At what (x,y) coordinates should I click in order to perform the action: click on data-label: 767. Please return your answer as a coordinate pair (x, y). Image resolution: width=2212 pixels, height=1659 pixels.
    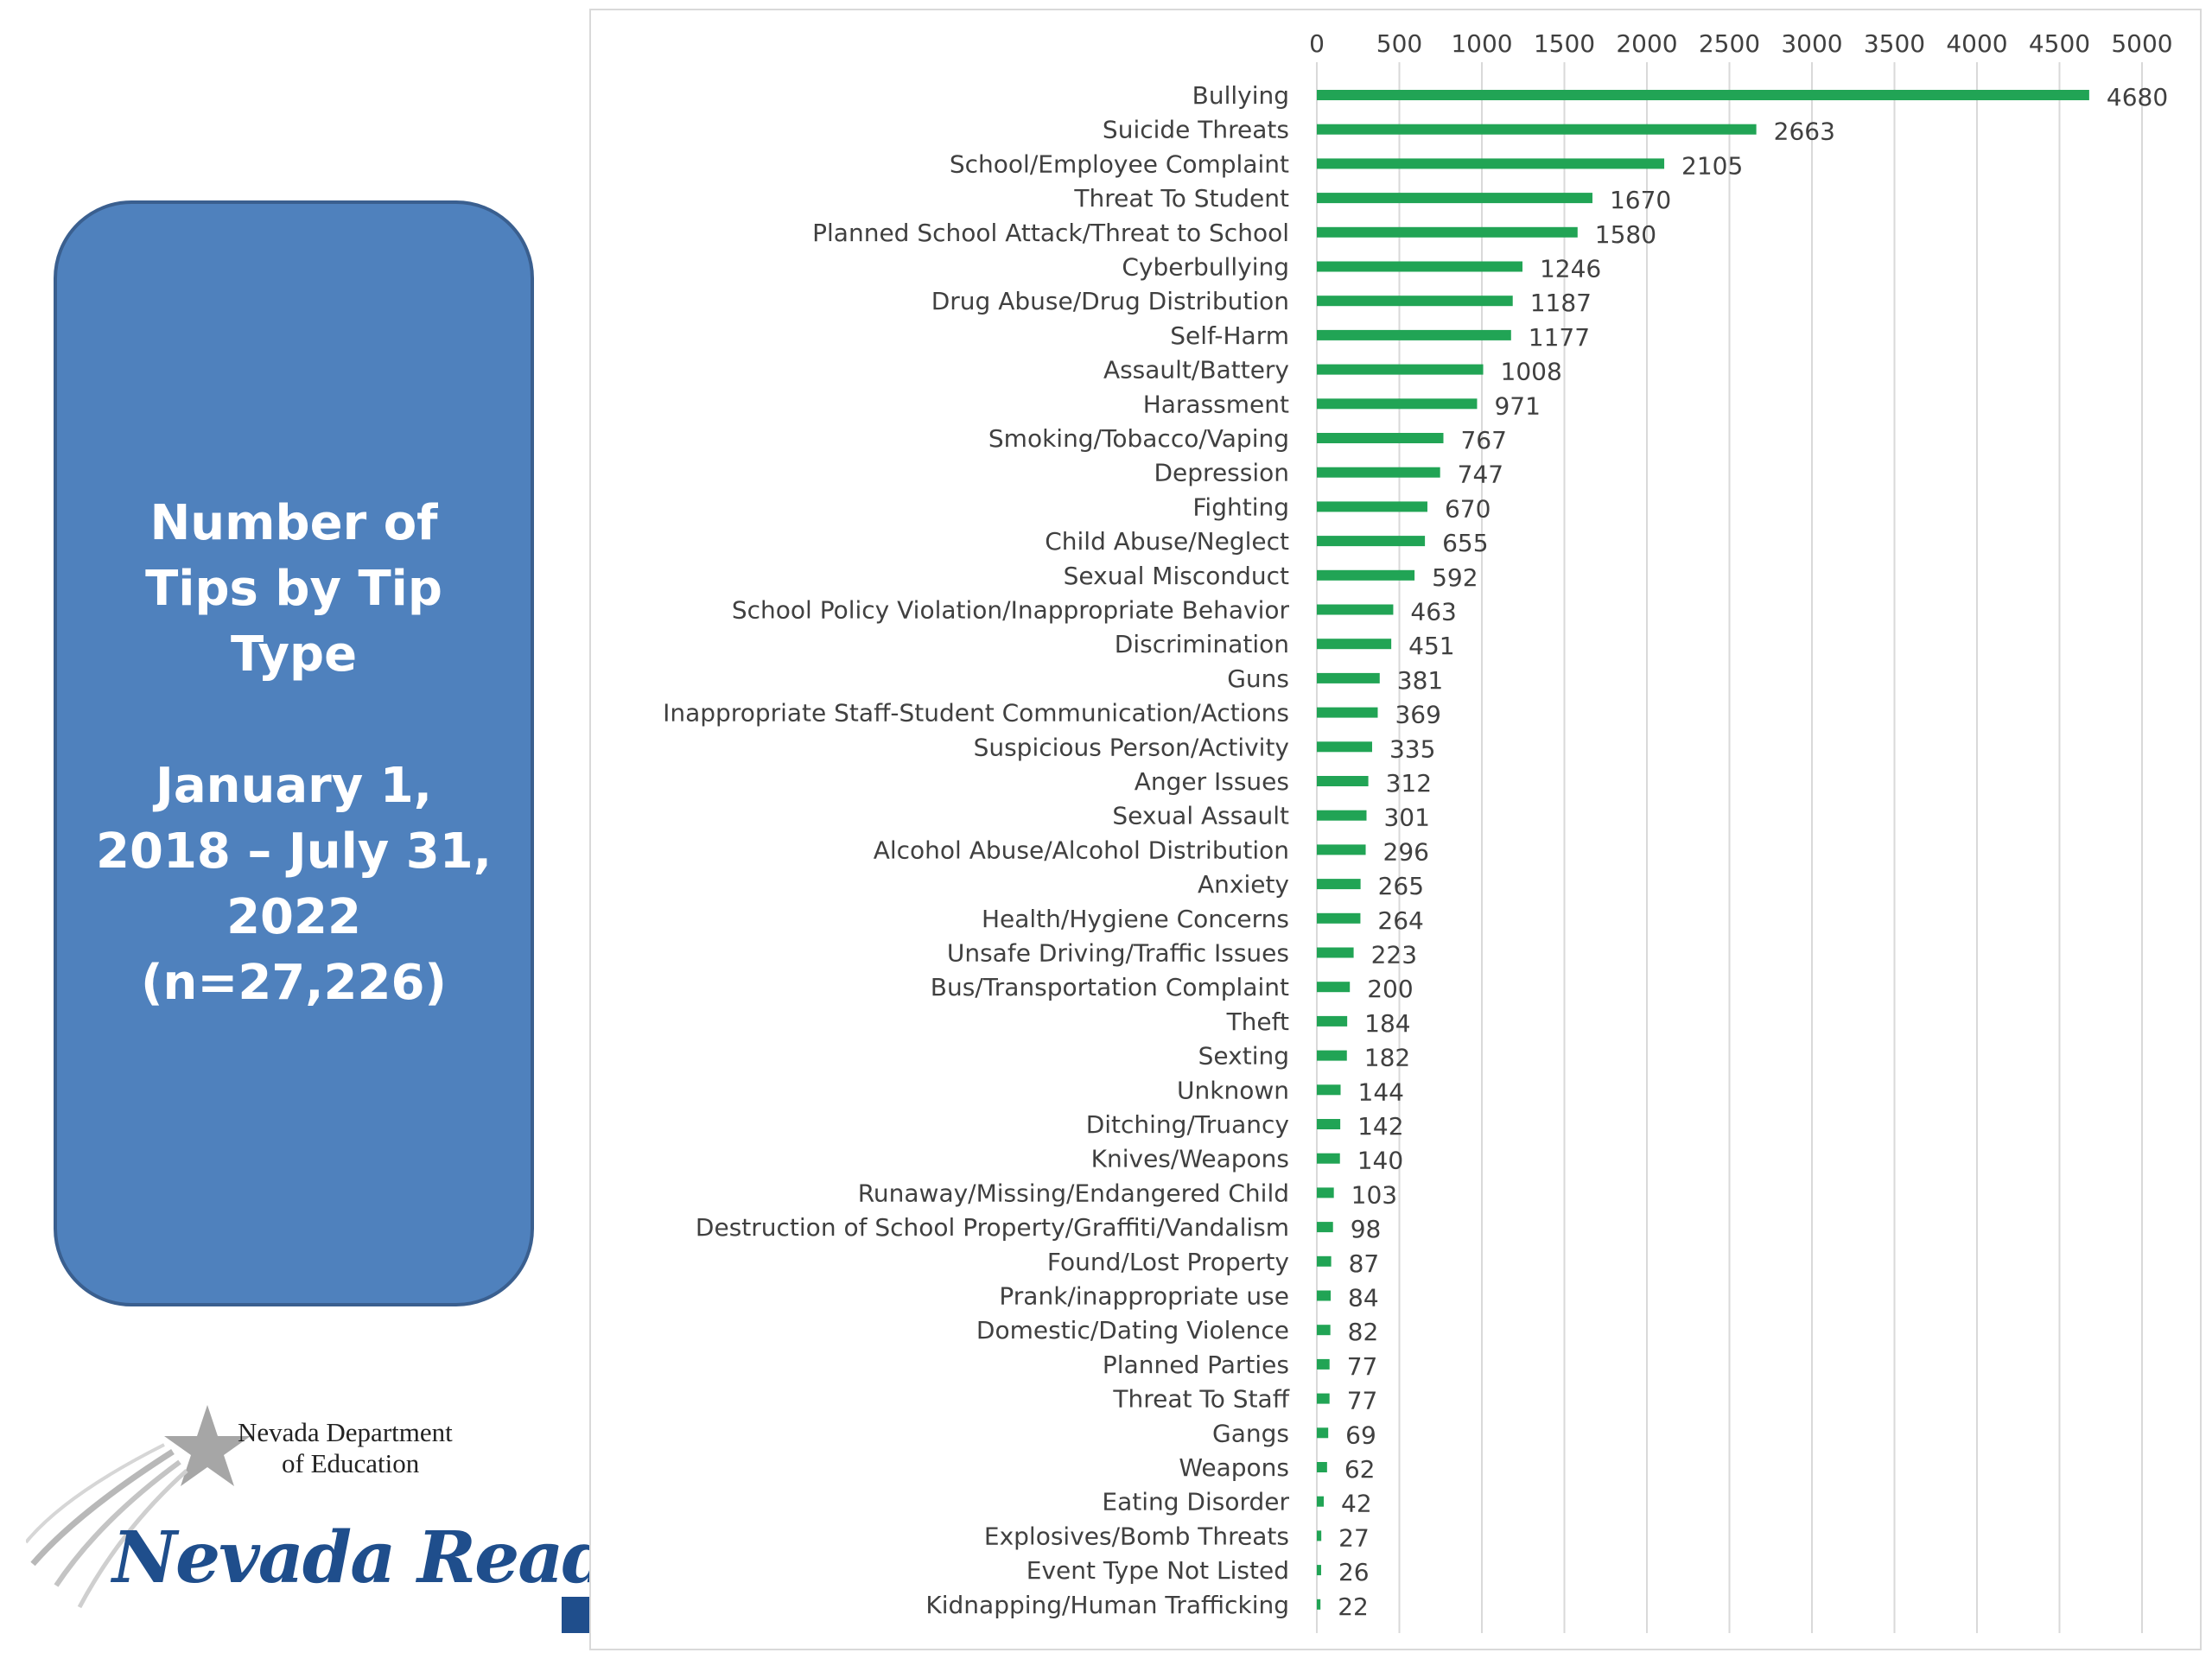
    Looking at the image, I should click on (1483, 440).